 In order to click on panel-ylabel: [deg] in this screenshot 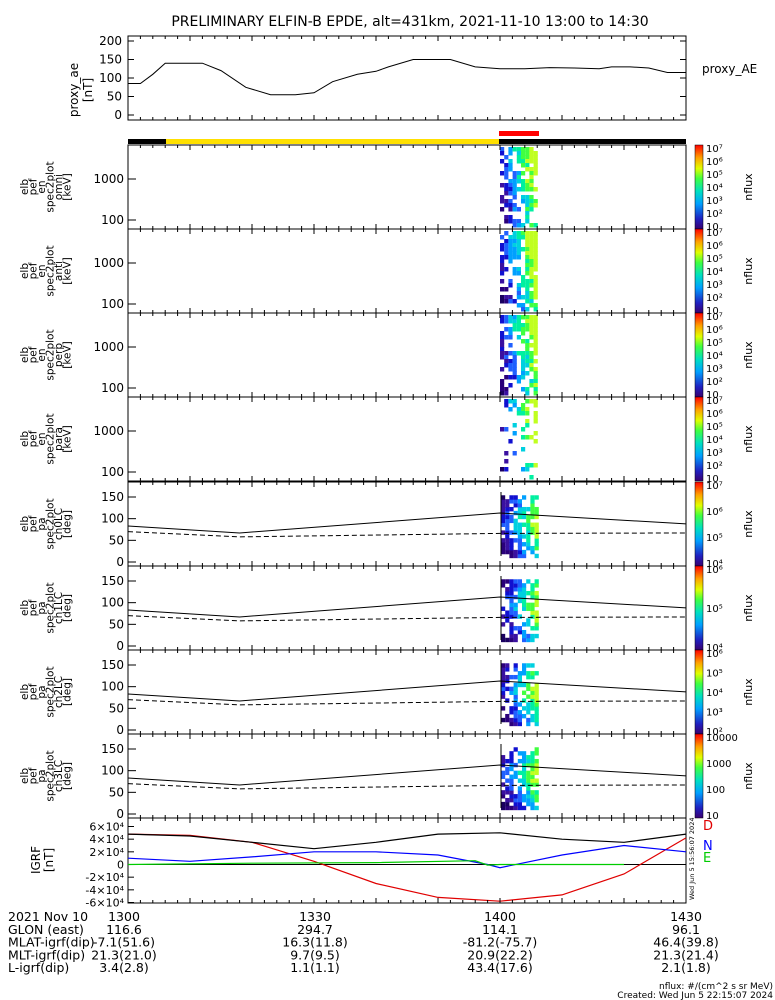, I will do `click(68, 776)`.